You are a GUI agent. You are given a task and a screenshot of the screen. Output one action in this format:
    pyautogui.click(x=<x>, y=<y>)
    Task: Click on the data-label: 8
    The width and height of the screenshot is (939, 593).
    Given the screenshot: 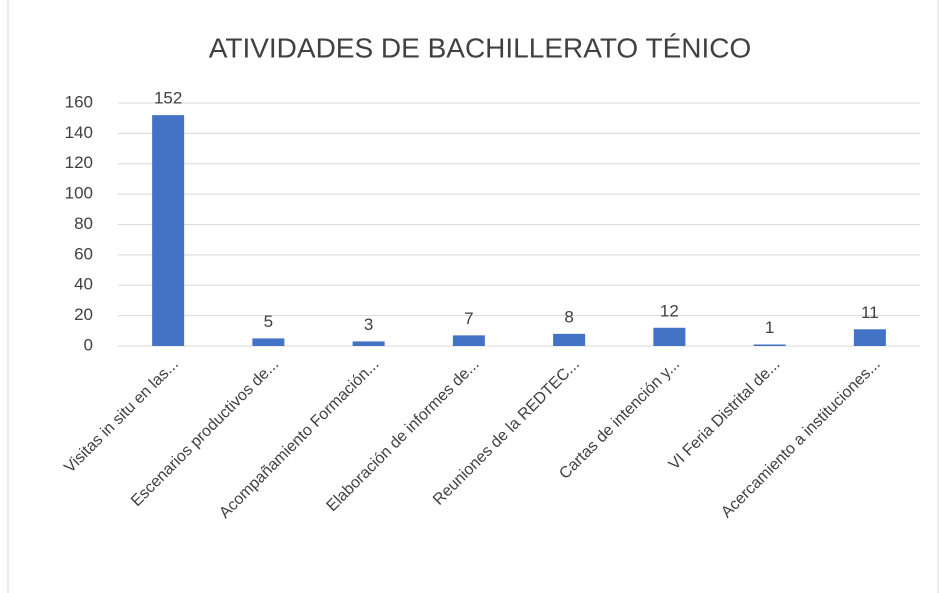 What is the action you would take?
    pyautogui.click(x=568, y=316)
    